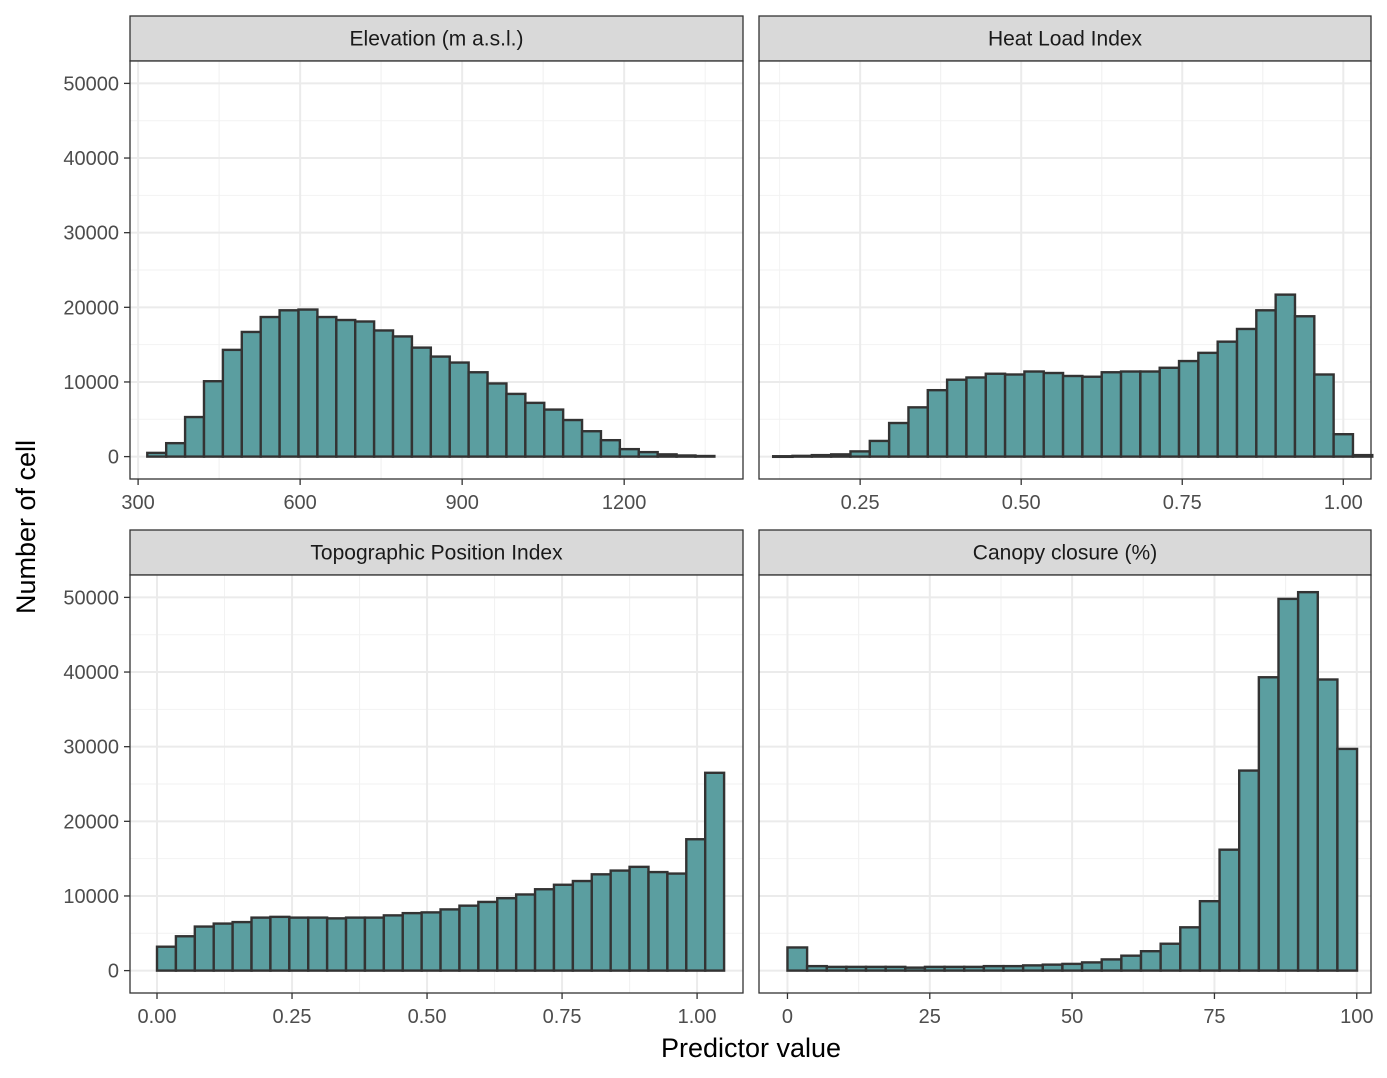 The width and height of the screenshot is (1387, 1078). Describe the element at coordinates (91, 234) in the screenshot. I see `y-tick-label: 30000` at that location.